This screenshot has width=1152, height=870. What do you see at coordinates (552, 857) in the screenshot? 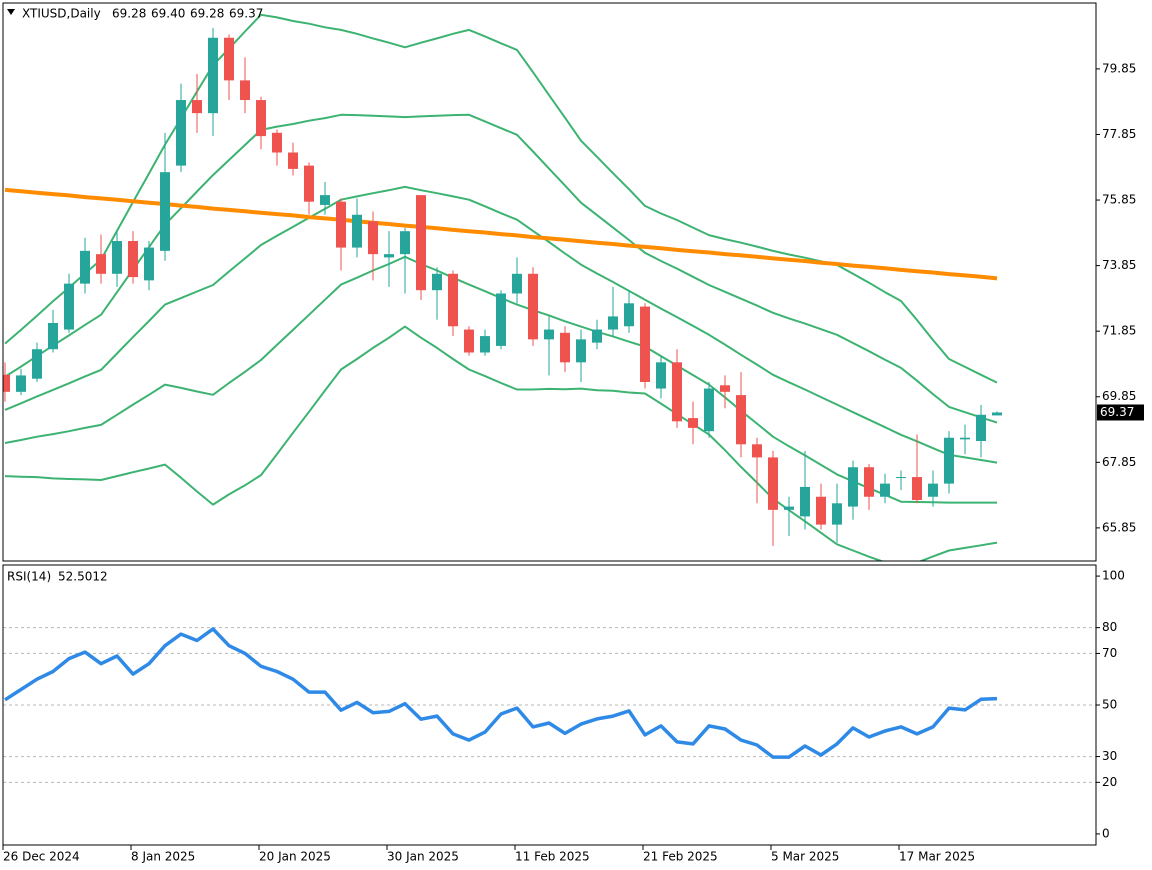
I see `x-tick-label: 11 Feb 2025` at bounding box center [552, 857].